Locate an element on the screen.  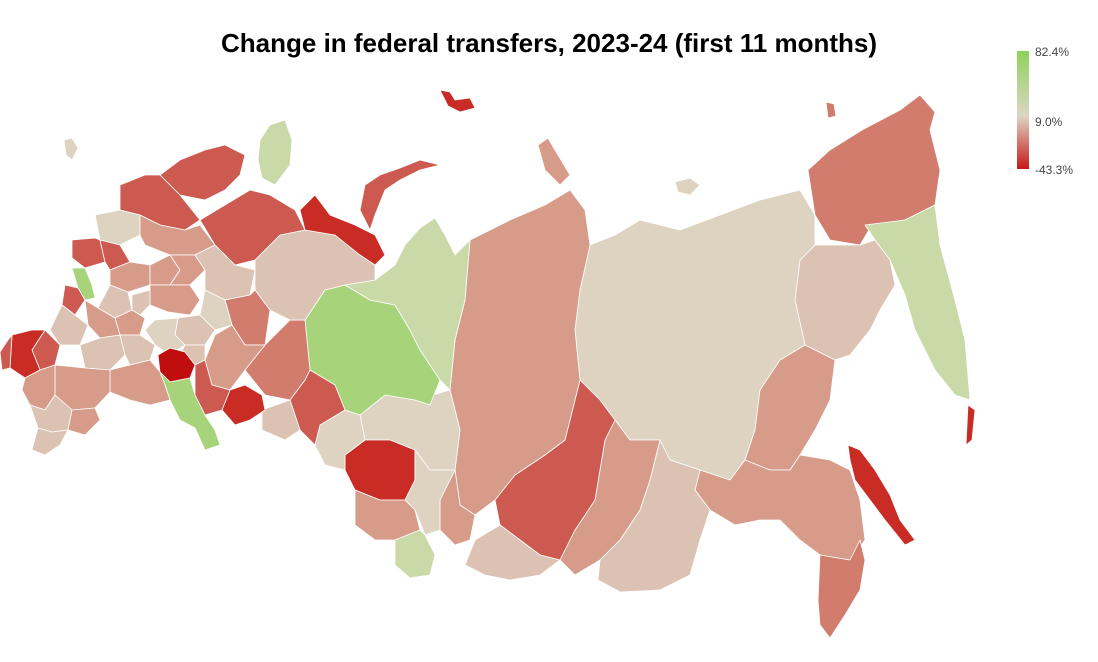
region-voronezh is located at coordinates (102, 352).